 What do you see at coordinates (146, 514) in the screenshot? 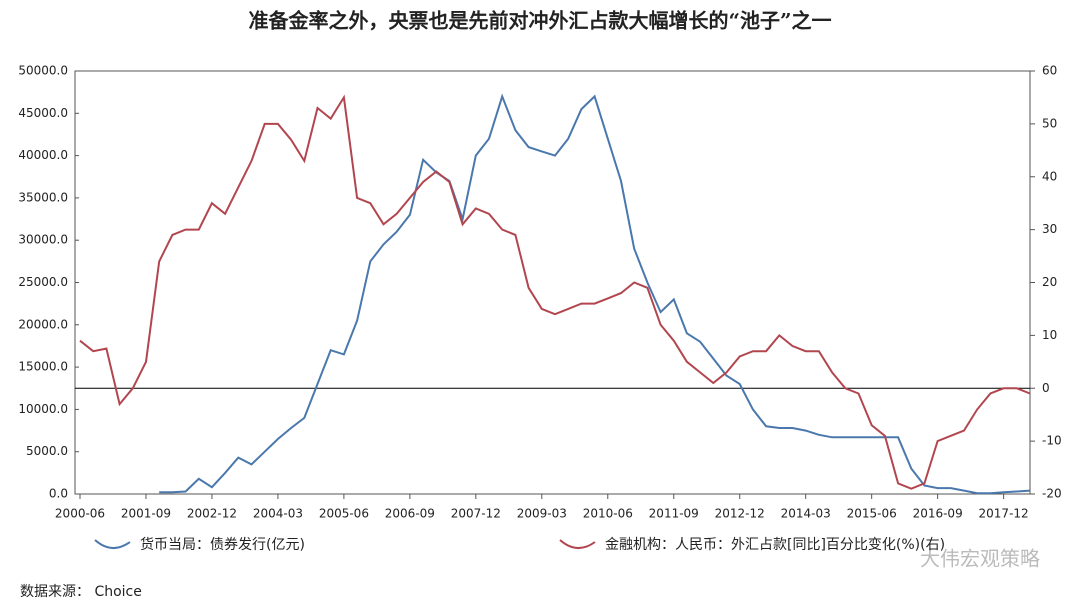
I see `x-tick-label: 2001-09` at bounding box center [146, 514].